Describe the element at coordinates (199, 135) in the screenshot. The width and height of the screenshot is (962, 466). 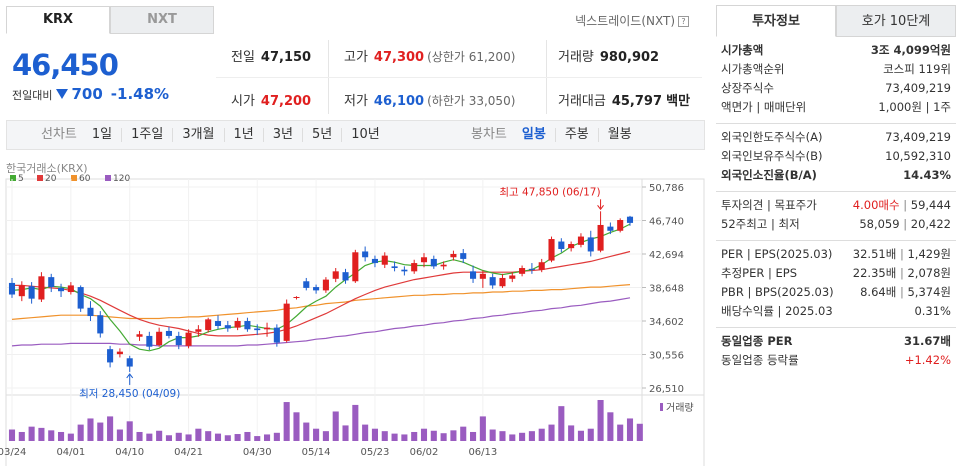
I see `period-3m: 3개월` at that location.